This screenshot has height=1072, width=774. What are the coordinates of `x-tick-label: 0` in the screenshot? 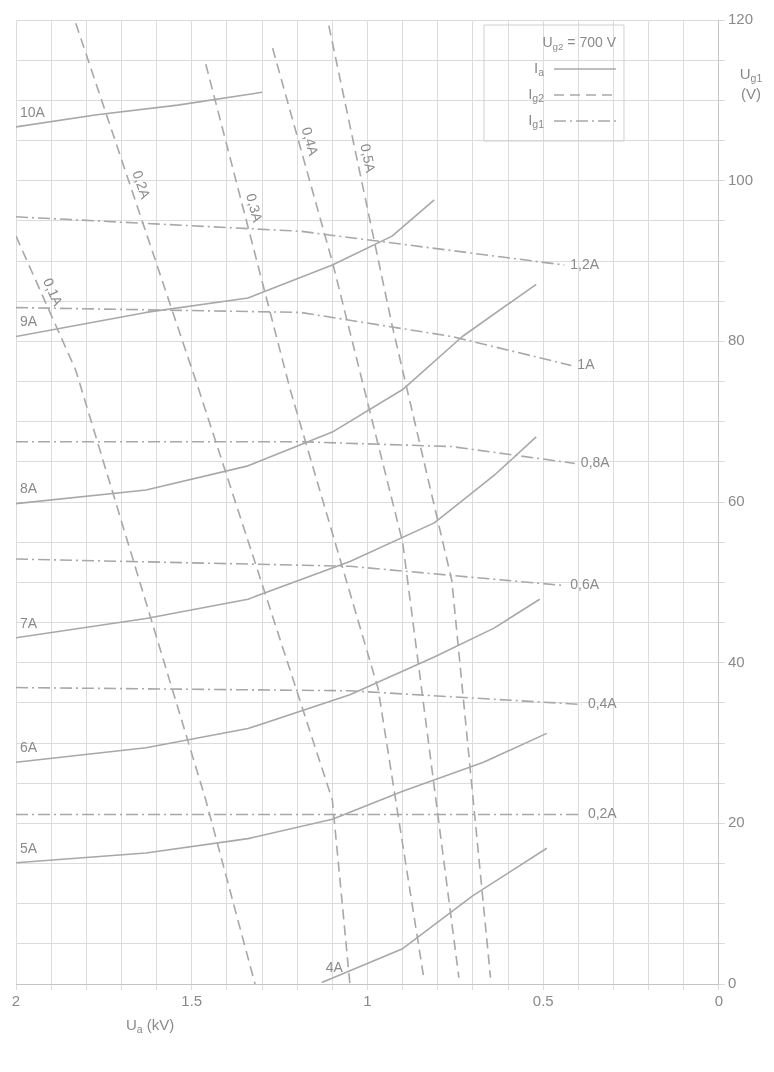 It's located at (719, 1001).